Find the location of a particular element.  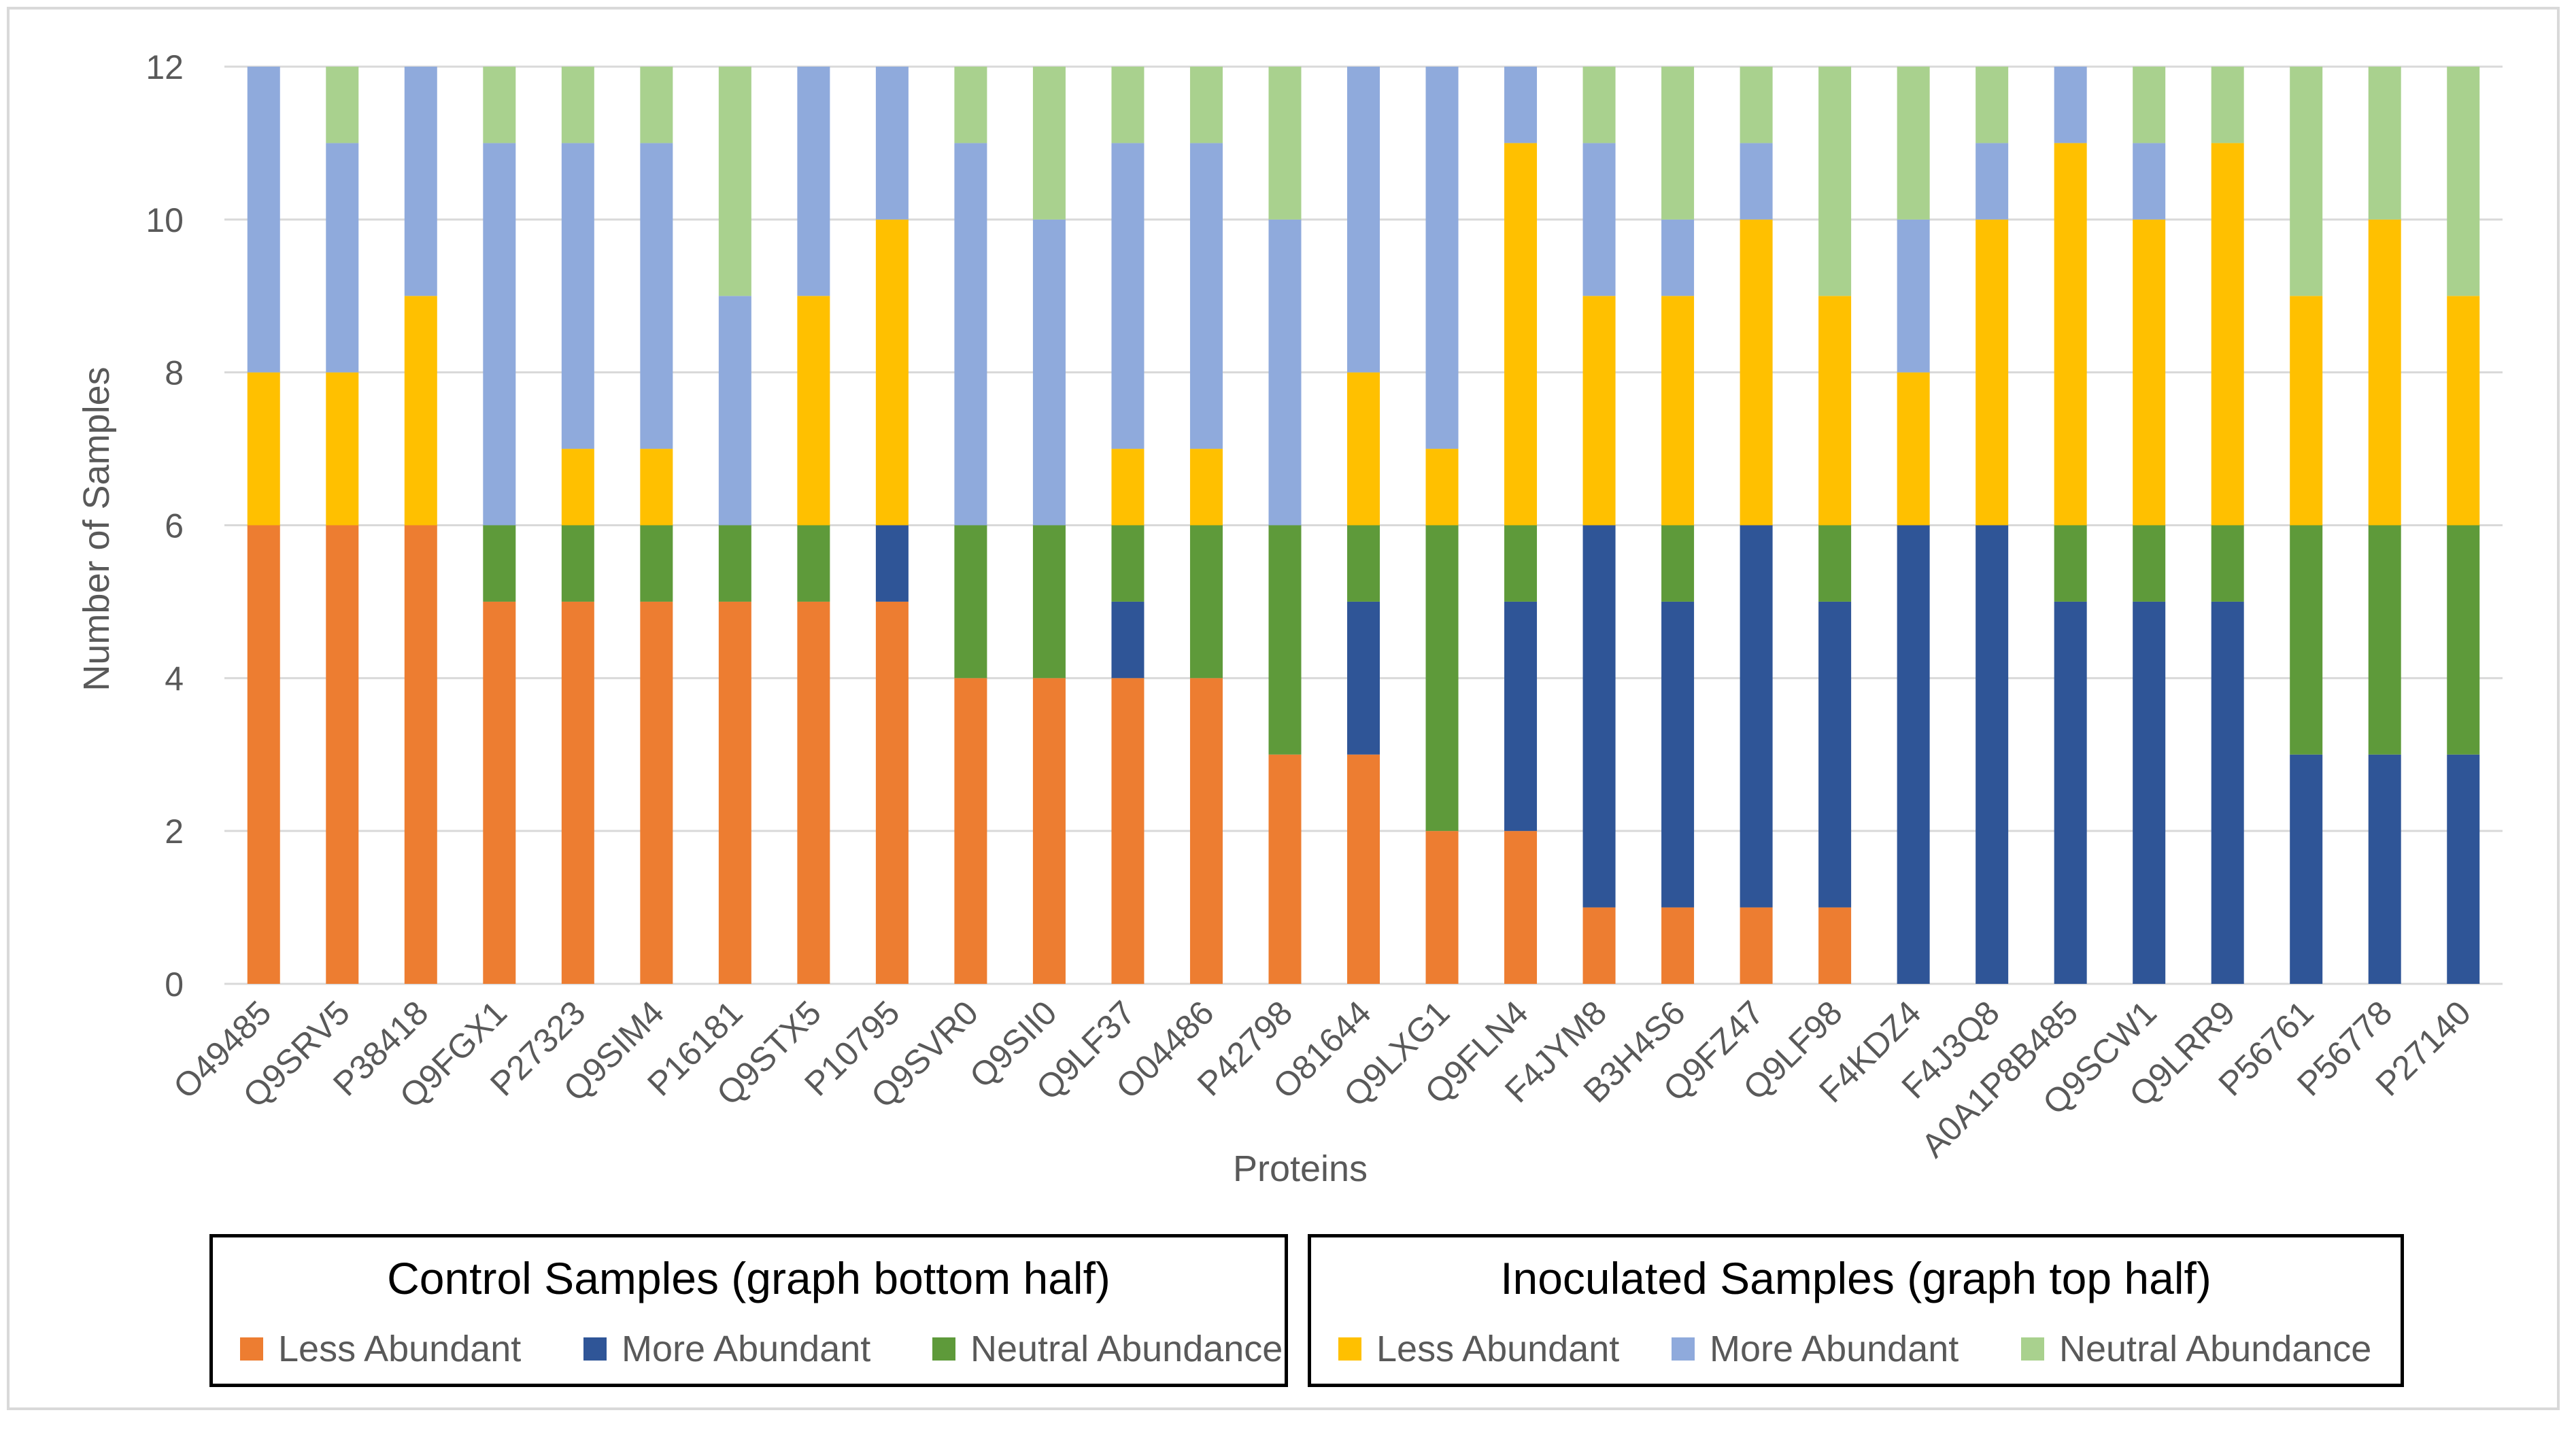

legend-control-title: Control Samples (graph bottom half) is located at coordinates (749, 1278).